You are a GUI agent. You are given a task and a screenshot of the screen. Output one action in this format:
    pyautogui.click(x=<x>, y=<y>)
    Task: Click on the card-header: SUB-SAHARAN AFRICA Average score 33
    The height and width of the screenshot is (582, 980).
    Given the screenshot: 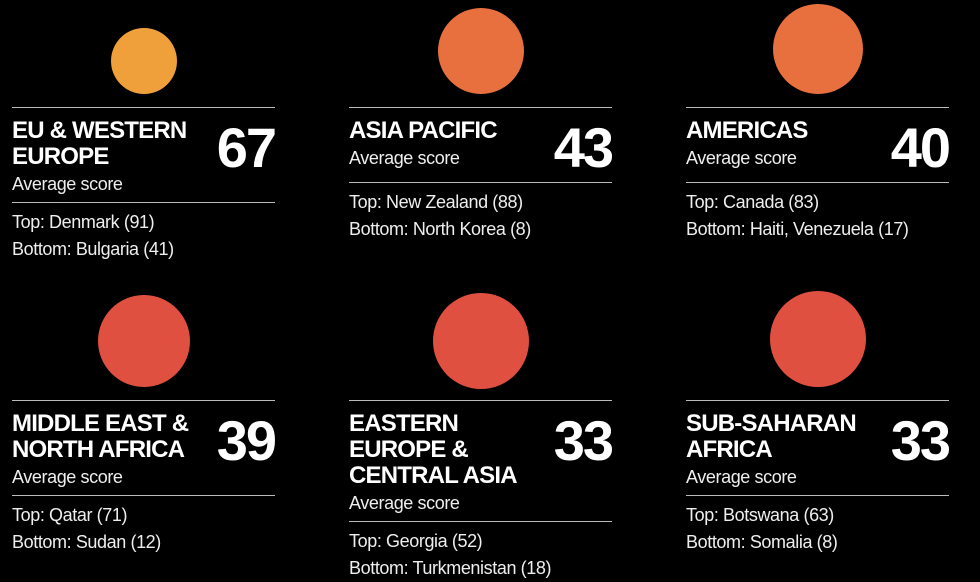 What is the action you would take?
    pyautogui.click(x=818, y=445)
    